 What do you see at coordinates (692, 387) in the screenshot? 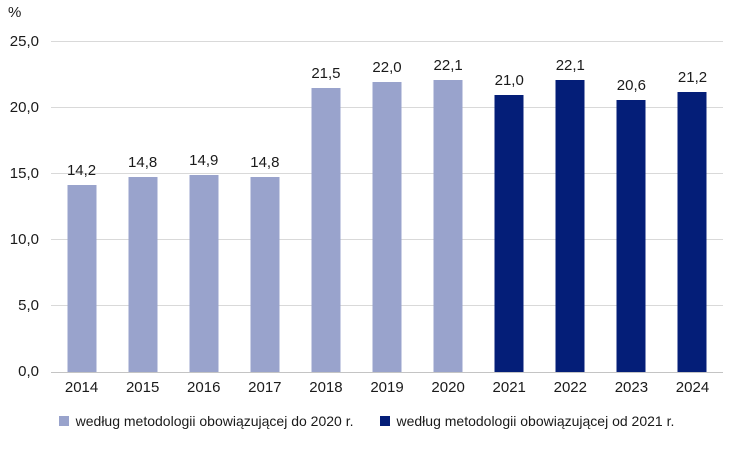
I see `x-tick-label-2024: 2024` at bounding box center [692, 387].